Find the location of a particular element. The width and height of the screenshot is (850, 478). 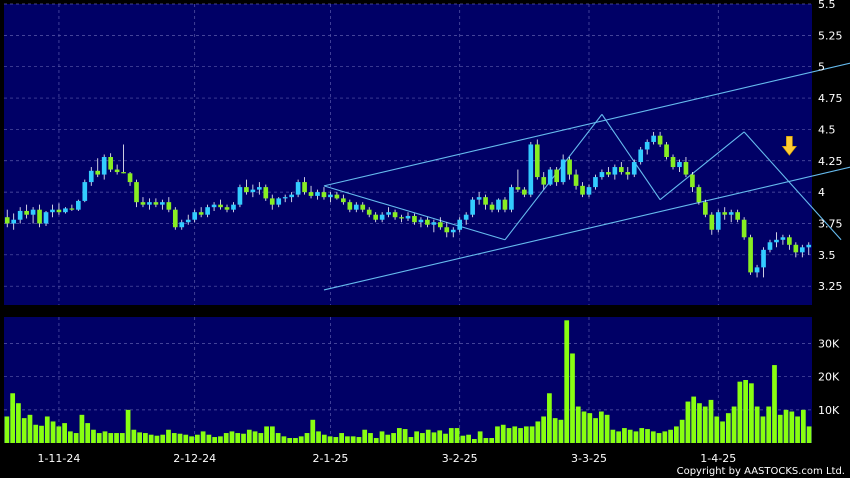

volume-axis: 30K 20K 10K is located at coordinates (829, 377).